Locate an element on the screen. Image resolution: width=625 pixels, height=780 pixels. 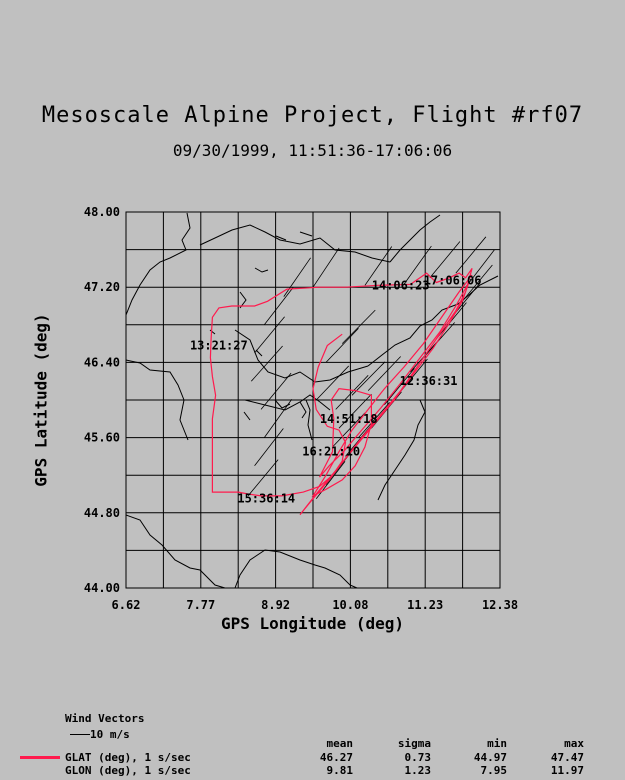
time-annotation: 12:36:31 is located at coordinates (429, 381).